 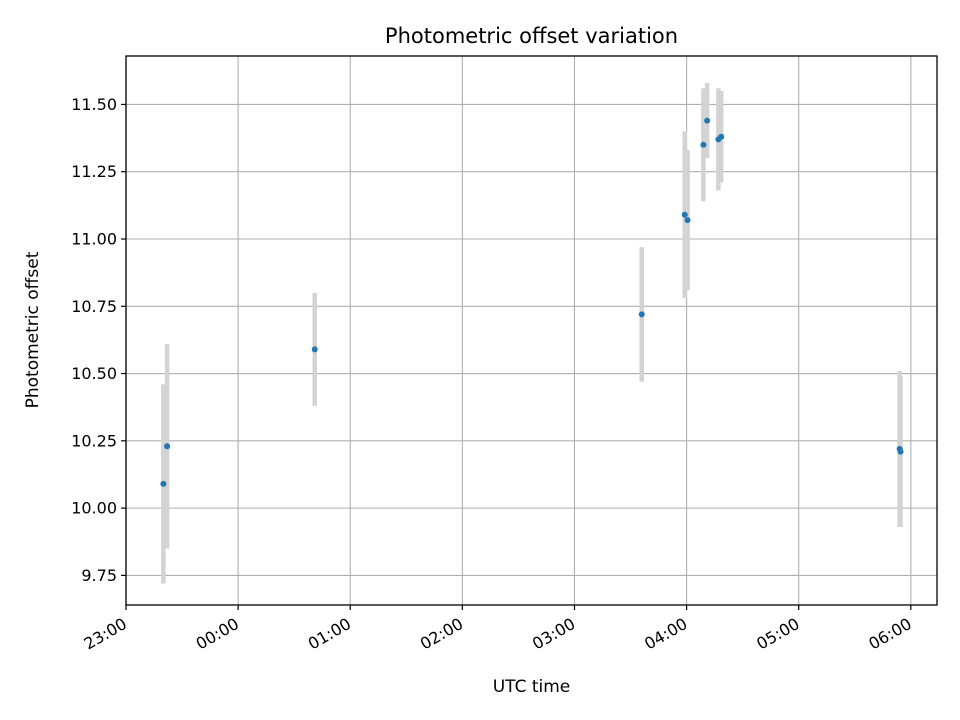 What do you see at coordinates (441, 634) in the screenshot?
I see `x-tick-label: 02:00` at bounding box center [441, 634].